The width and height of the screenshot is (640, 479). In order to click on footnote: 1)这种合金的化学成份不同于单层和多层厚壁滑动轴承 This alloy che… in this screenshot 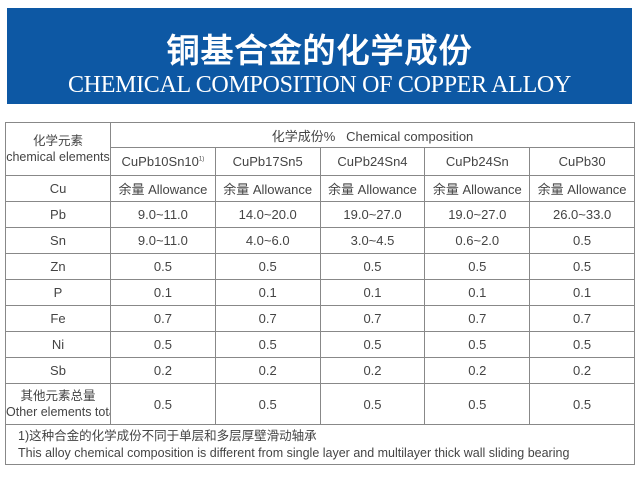, I will do `click(320, 444)`.